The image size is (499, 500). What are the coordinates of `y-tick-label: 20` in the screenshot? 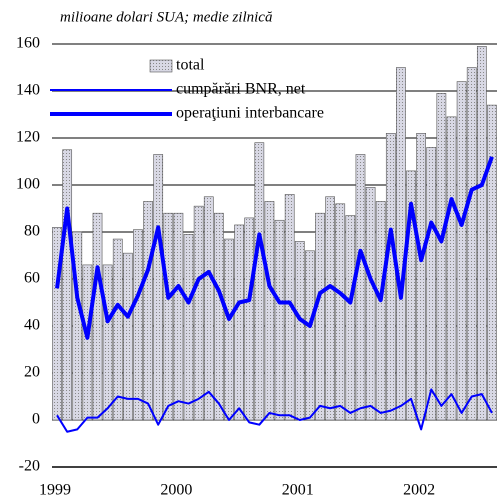 It's located at (32, 372).